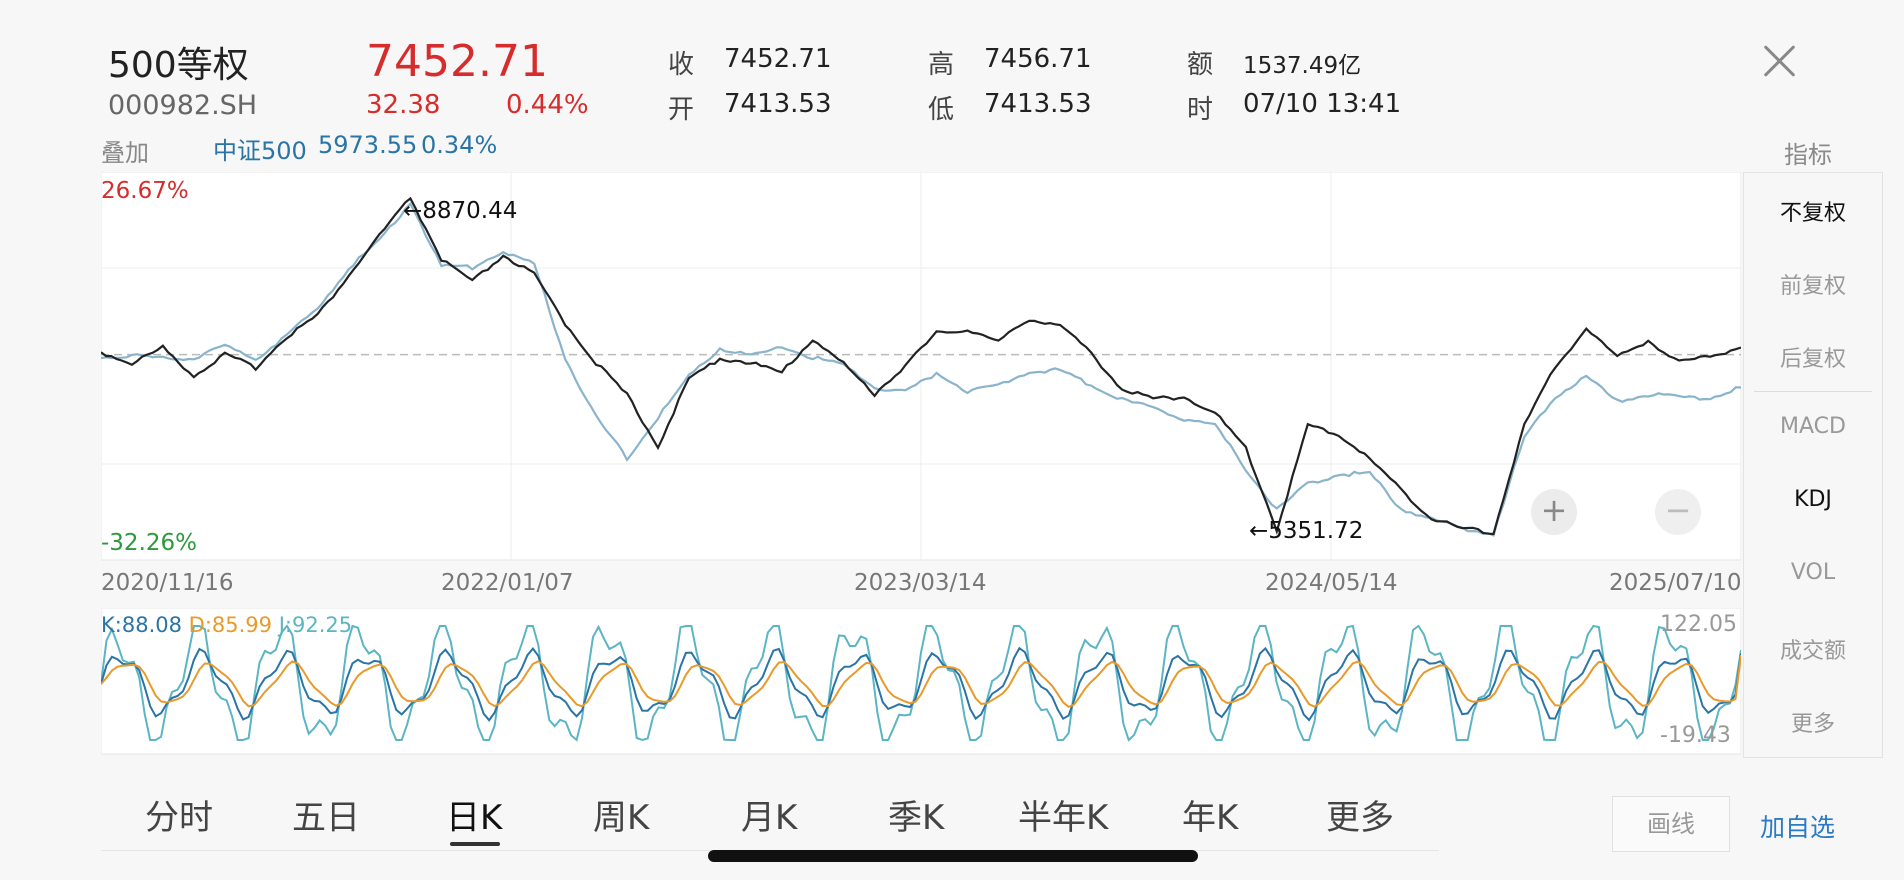  I want to click on period-tabs: 分时 五日 日K 周K 月K 季K 半年K 年K 更多, so click(771, 816).